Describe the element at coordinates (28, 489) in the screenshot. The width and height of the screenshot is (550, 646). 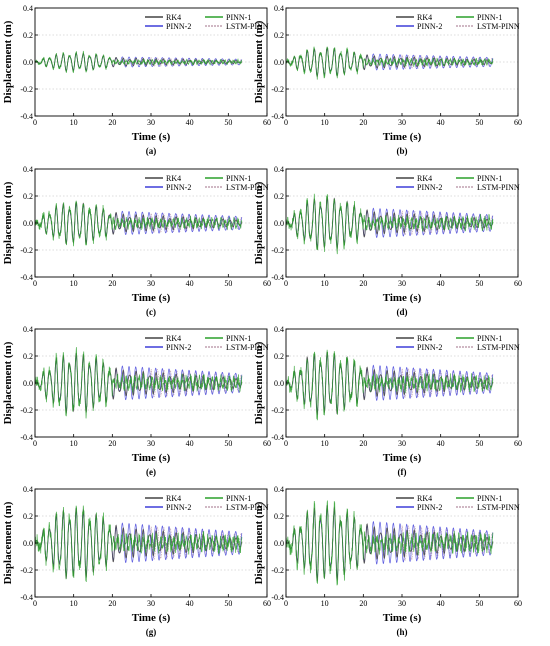
I see `y-tick-label: 0.4` at that location.